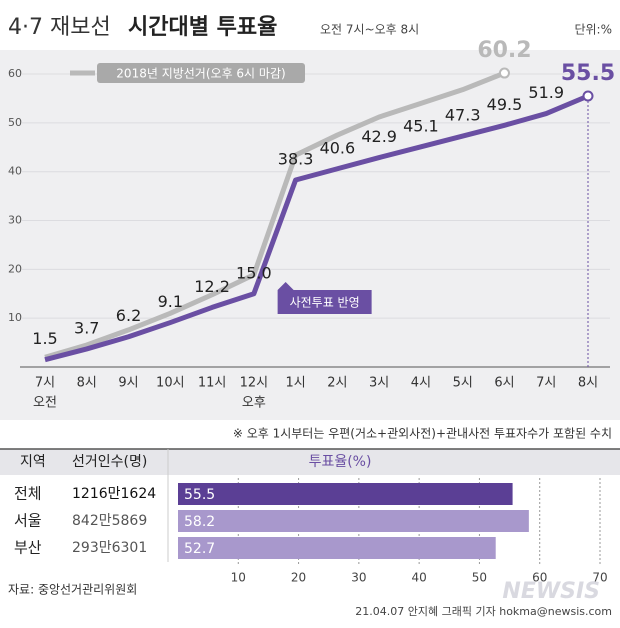 This screenshot has width=620, height=628. Describe the element at coordinates (379, 136) in the screenshot. I see `data-label: 42.9` at that location.